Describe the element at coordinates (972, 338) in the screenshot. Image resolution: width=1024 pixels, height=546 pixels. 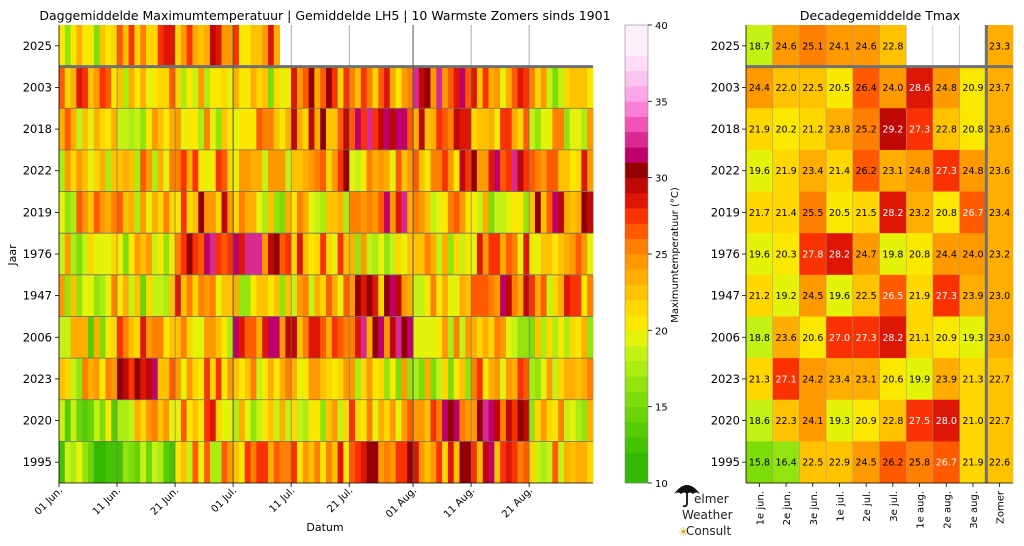
I see `table-cell-value: 19.3` at that location.